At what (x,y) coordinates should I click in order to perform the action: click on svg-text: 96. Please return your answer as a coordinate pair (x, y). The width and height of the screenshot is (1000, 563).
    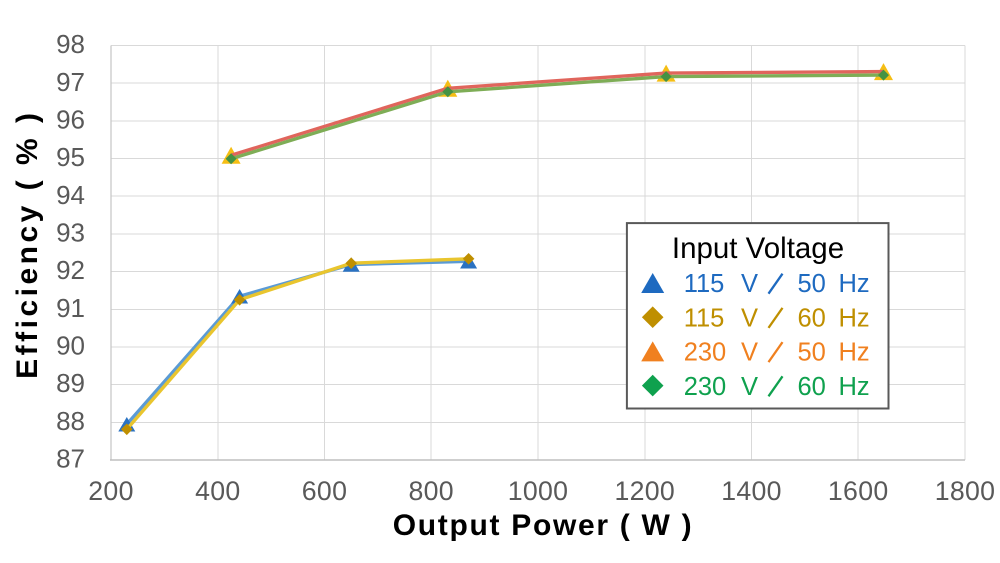
    Looking at the image, I should click on (70, 120).